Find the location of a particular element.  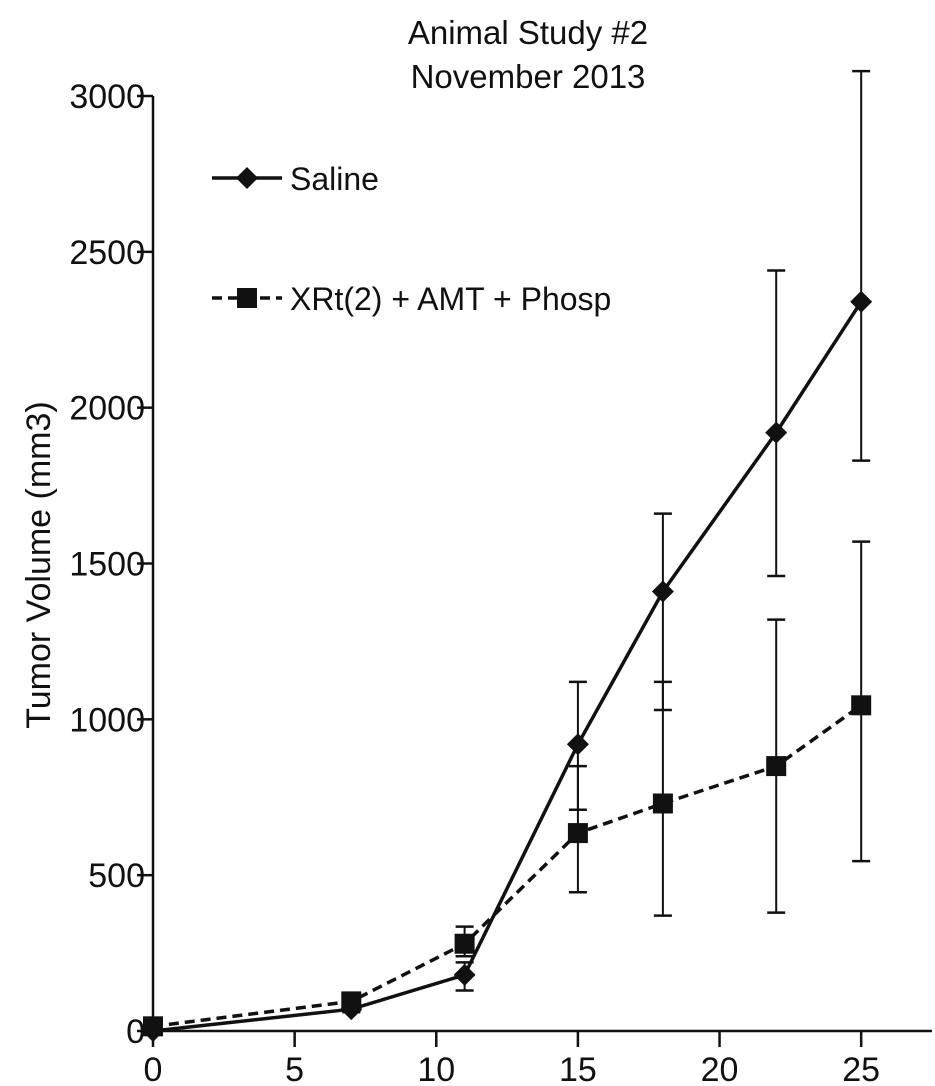

legend: Saline XRt(2) + AMT + Phosp is located at coordinates (411, 239).